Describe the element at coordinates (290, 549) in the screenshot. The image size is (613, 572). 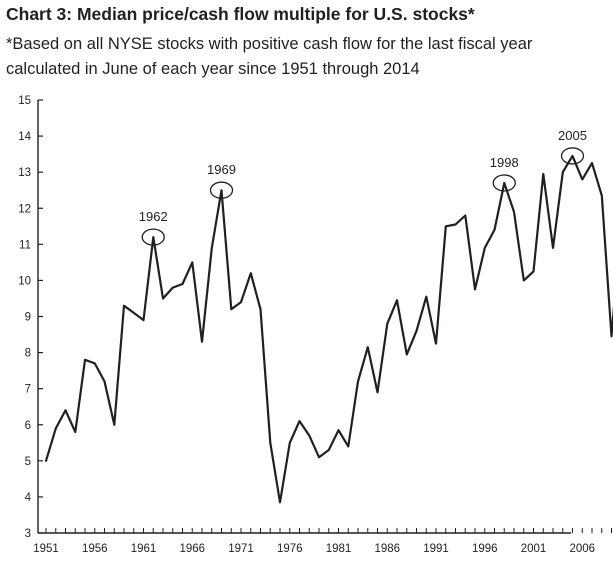
I see `x-tick-label: 1976` at that location.